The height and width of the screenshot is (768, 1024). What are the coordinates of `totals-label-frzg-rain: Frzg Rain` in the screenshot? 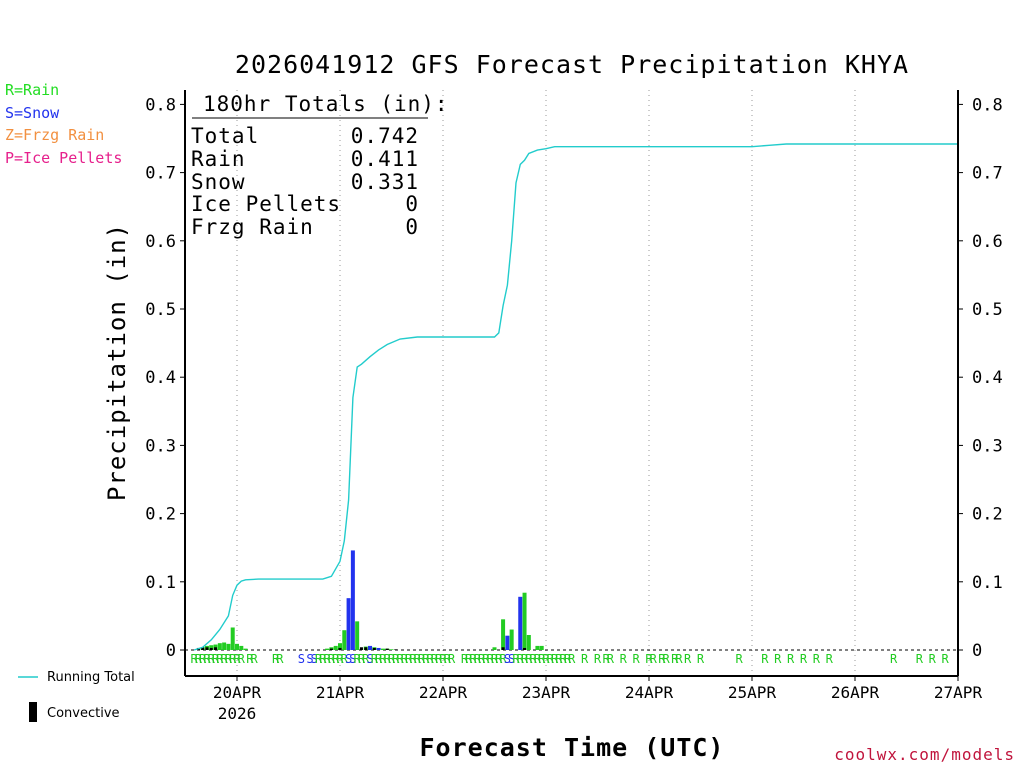 It's located at (252, 227).